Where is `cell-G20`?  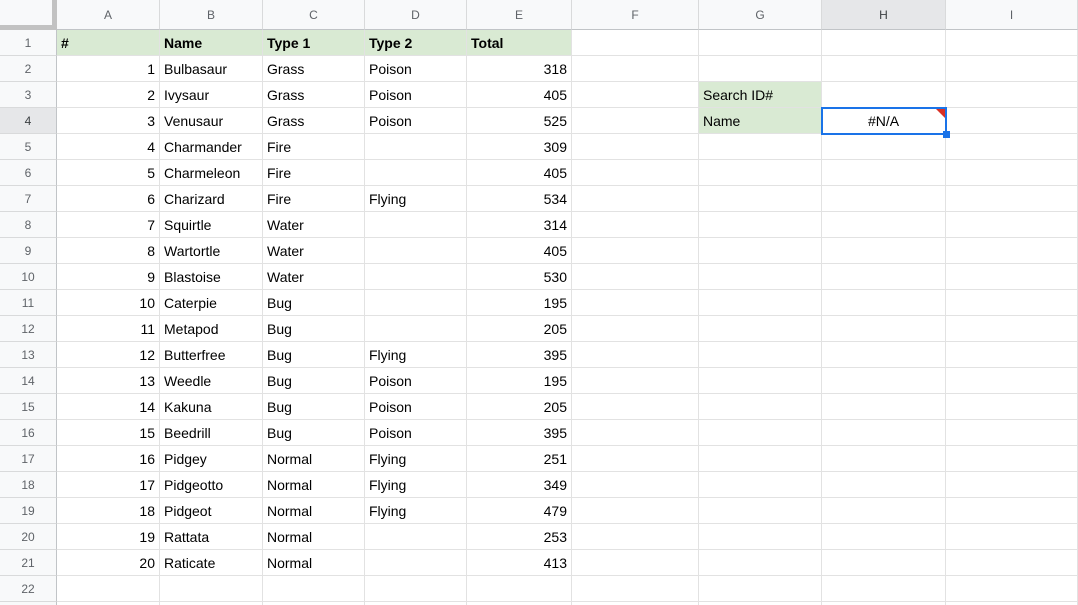
cell-G20 is located at coordinates (760, 537).